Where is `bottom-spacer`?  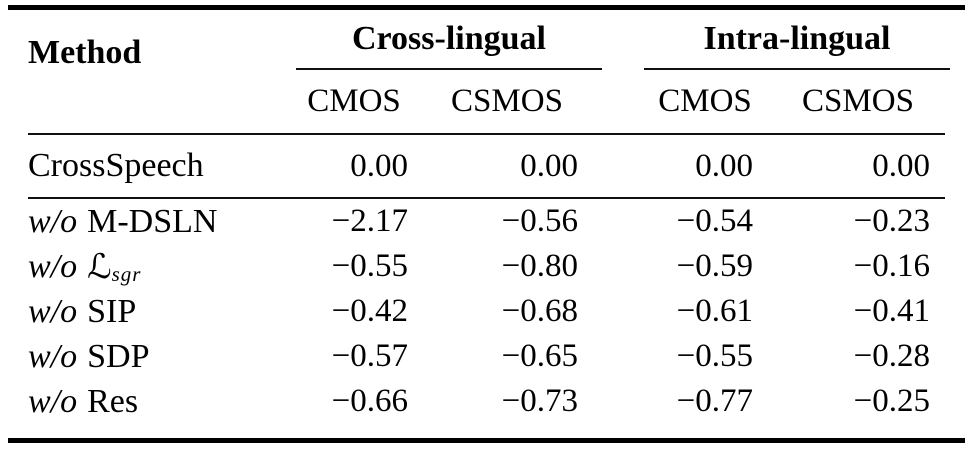
bottom-spacer is located at coordinates (486, 431).